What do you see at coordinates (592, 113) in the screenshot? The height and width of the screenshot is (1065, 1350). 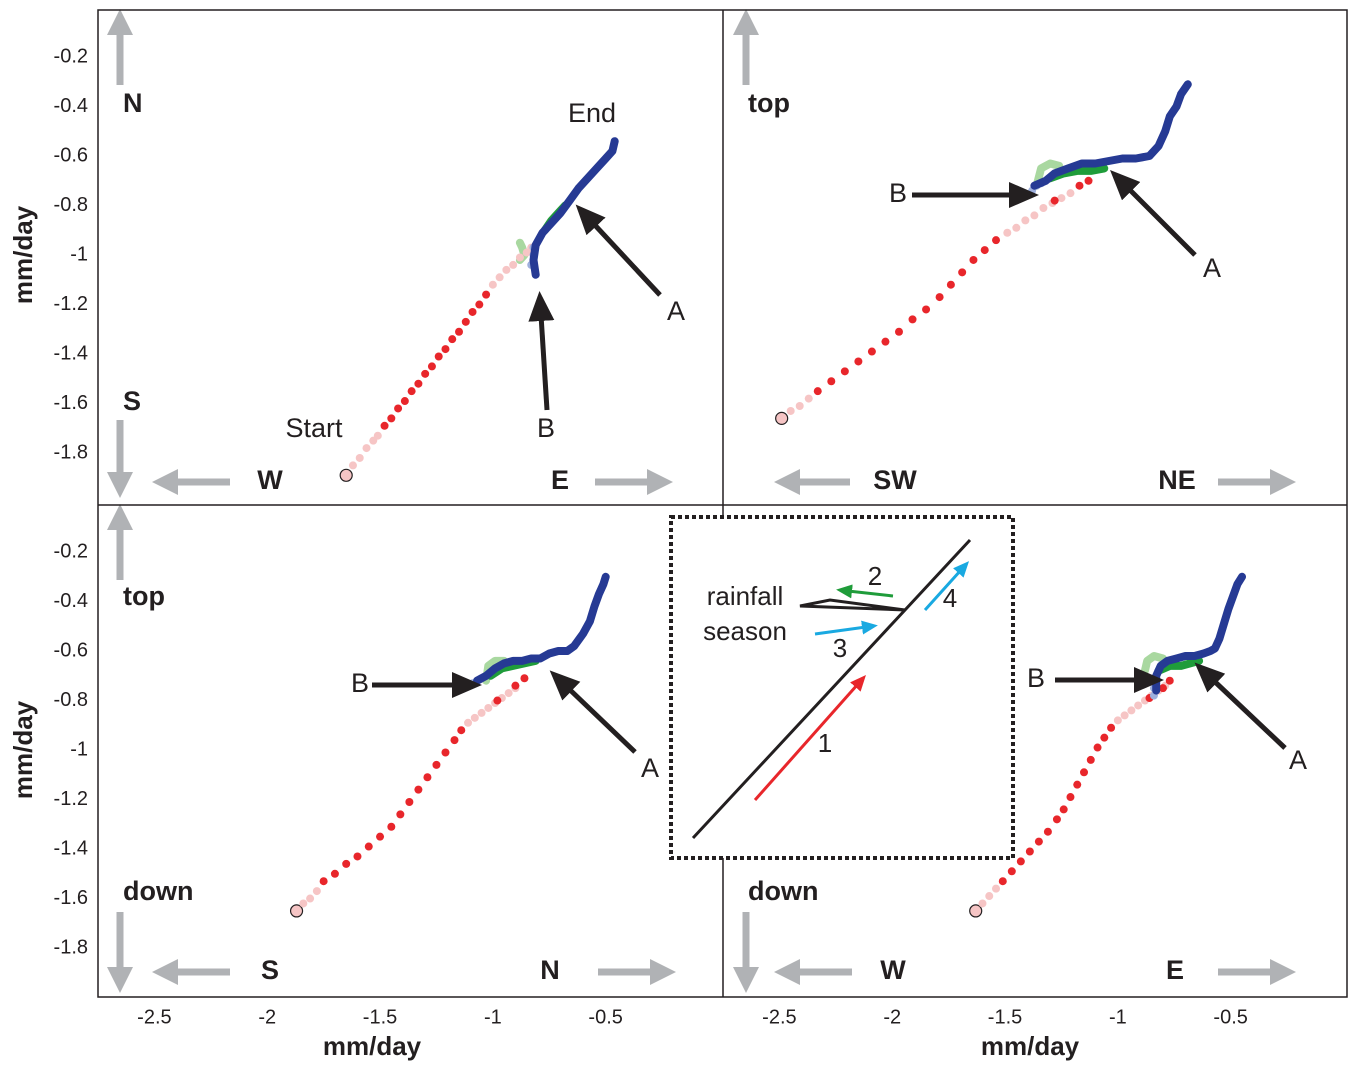 I see `annotation: End` at bounding box center [592, 113].